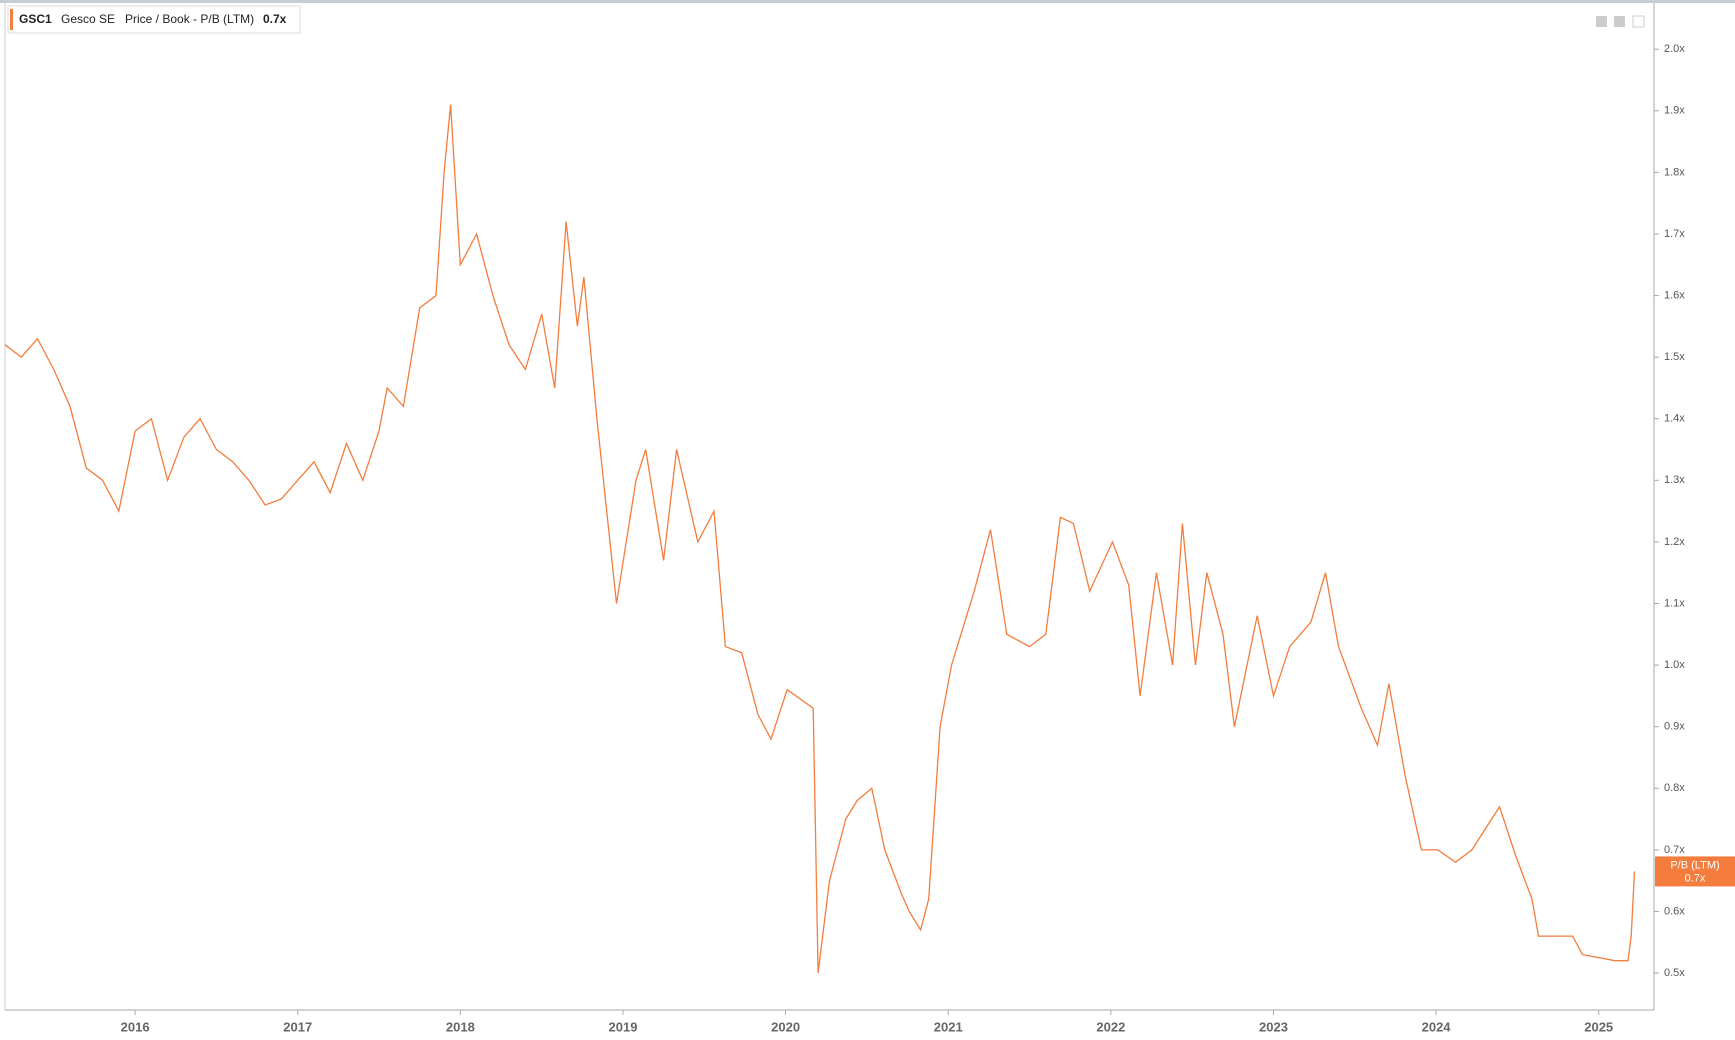 This screenshot has height=1040, width=1735. Describe the element at coordinates (1437, 1026) in the screenshot. I see `x-tick-label: 2024` at that location.